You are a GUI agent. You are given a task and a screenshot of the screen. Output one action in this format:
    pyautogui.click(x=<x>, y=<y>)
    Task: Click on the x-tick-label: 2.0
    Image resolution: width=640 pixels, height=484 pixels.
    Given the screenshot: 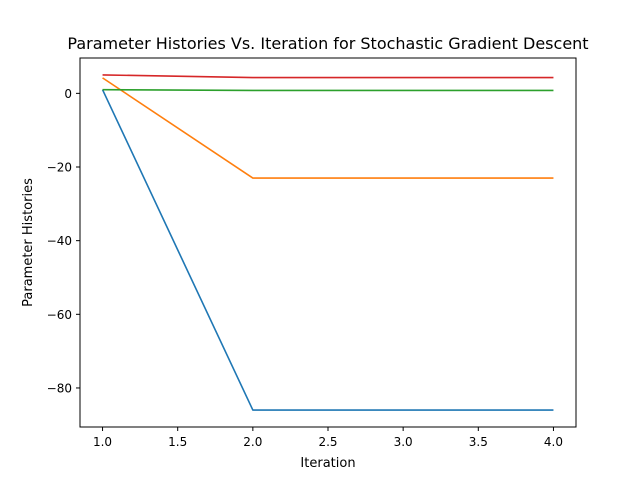 What is the action you would take?
    pyautogui.click(x=252, y=442)
    